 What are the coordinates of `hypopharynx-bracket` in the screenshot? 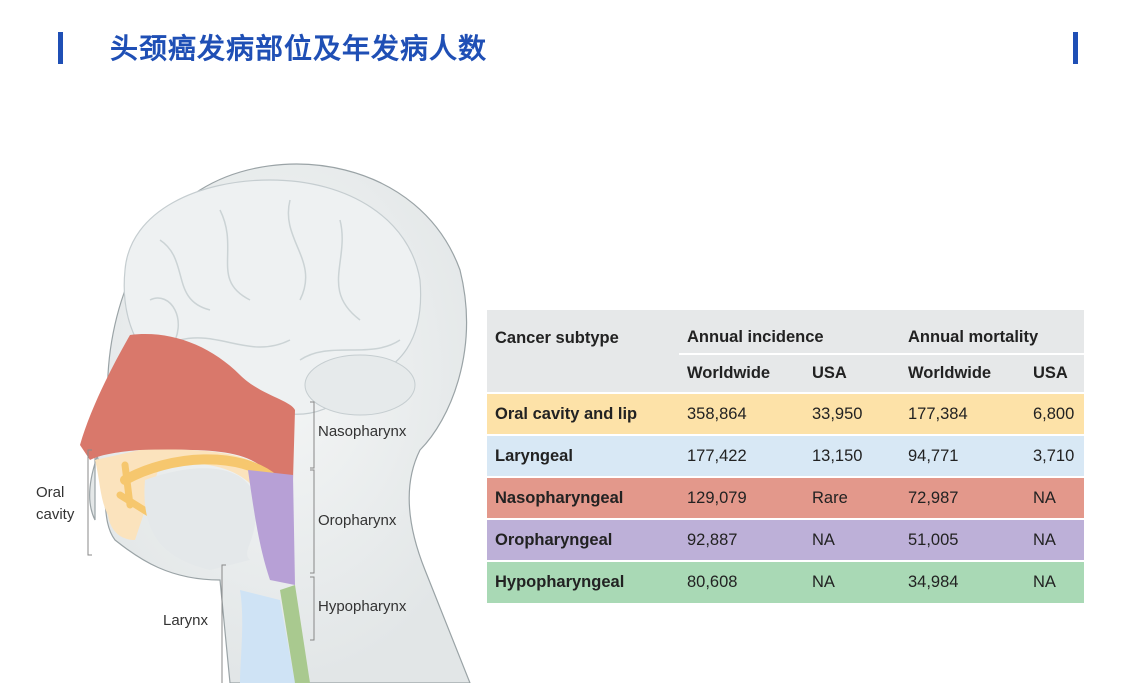 It's located at (312, 608).